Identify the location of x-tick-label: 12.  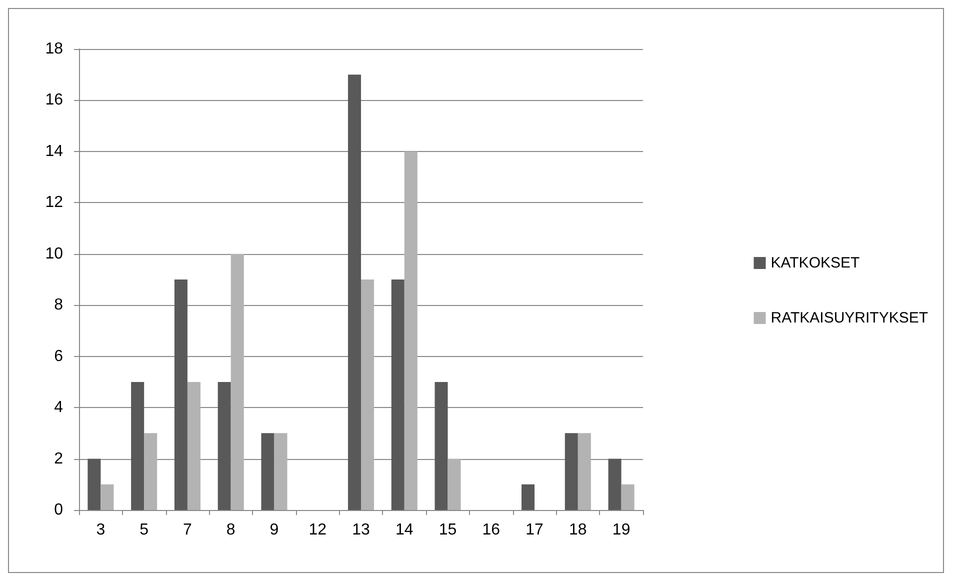
(317, 530).